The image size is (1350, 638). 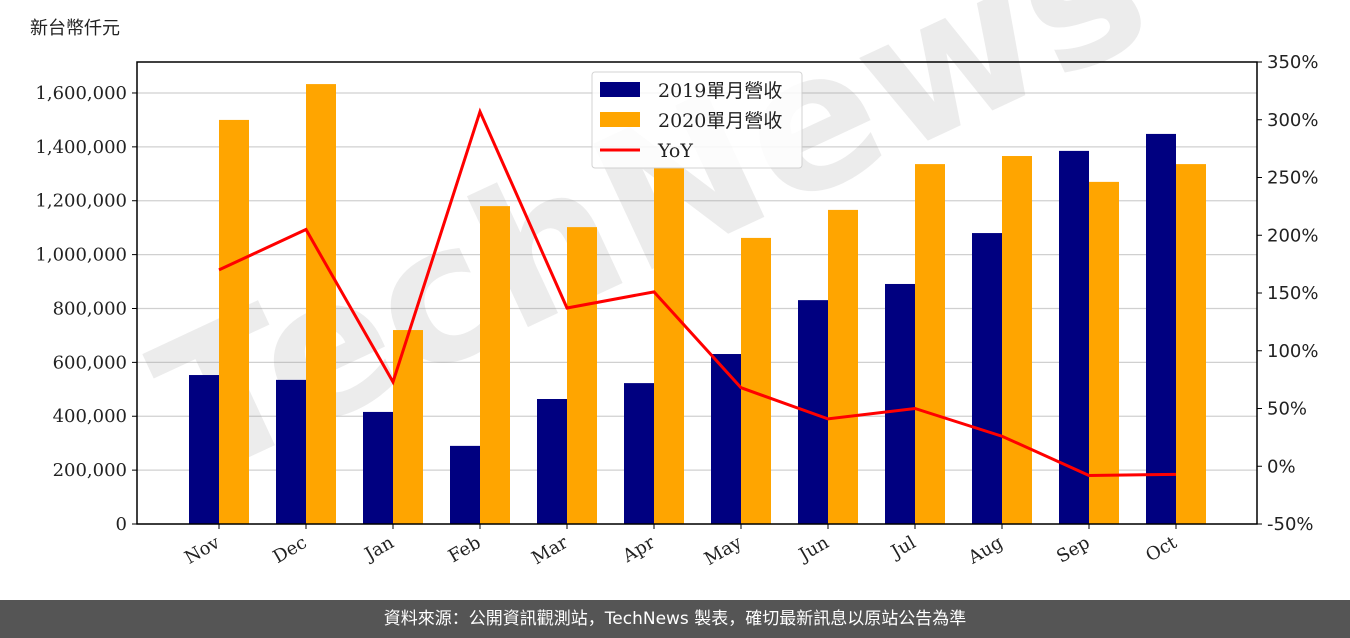 What do you see at coordinates (81, 201) in the screenshot?
I see `y-tick-label: 1,200,000` at bounding box center [81, 201].